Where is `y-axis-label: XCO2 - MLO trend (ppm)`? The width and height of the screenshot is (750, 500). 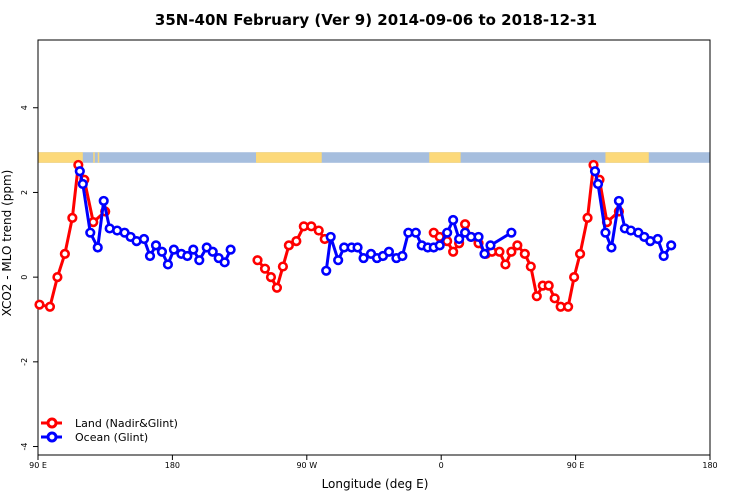
y-axis-label: XCO2 - MLO trend (ppm) is located at coordinates (7, 243).